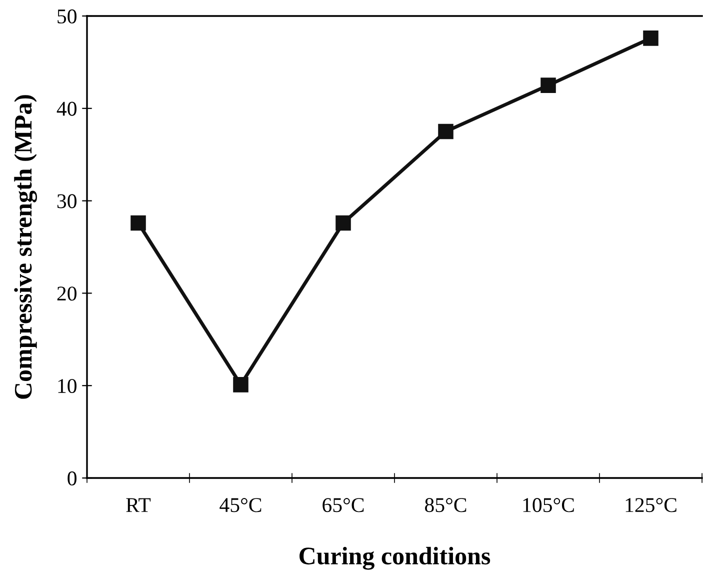 The image size is (703, 571). I want to click on x-tick-label: 105°C, so click(548, 505).